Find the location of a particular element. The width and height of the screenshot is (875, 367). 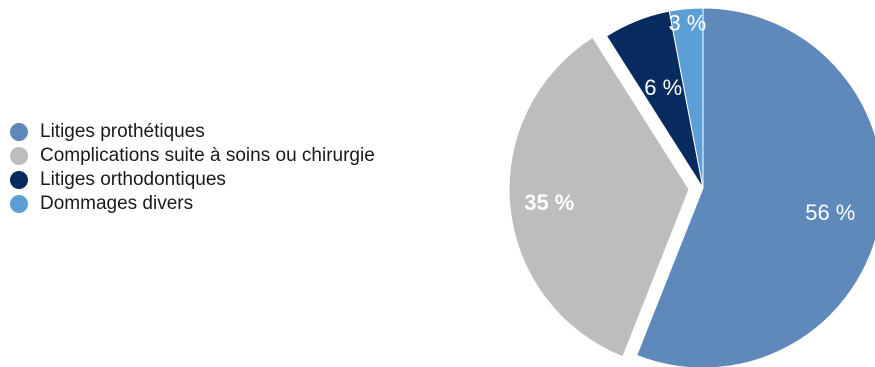

legend-item: Litiges prothétiques is located at coordinates (192, 132).